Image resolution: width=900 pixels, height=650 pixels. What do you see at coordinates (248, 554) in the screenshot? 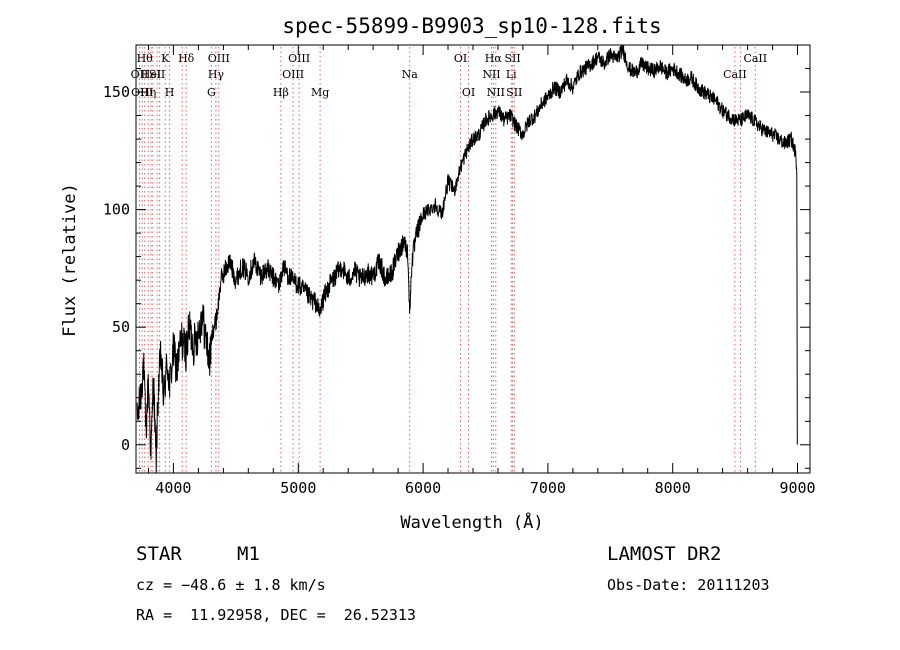
I see `object-subclass: M1` at bounding box center [248, 554].